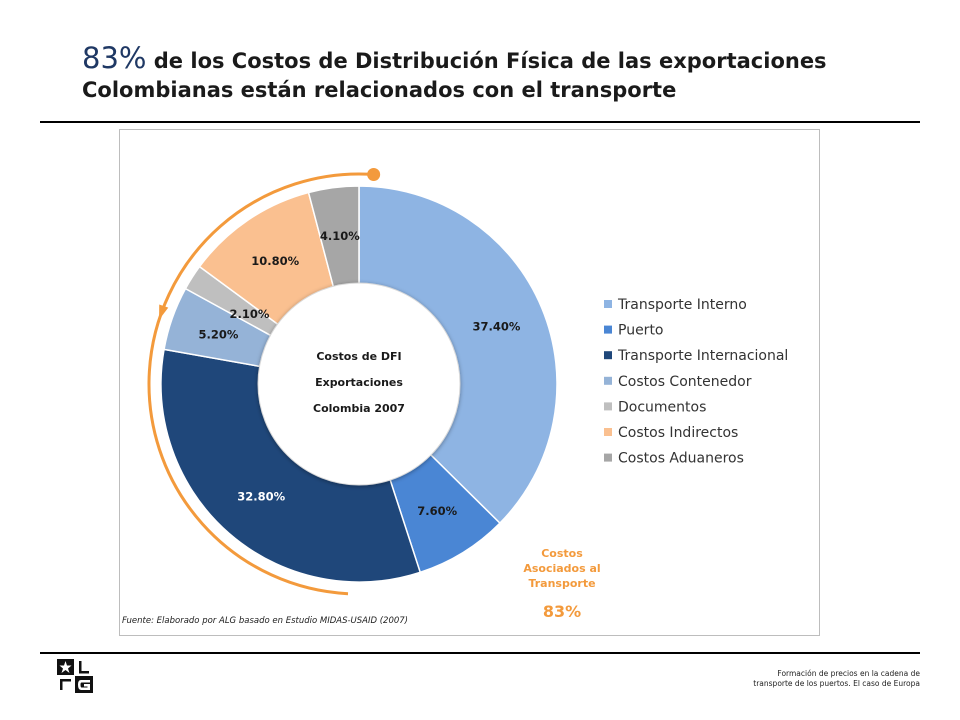  Describe the element at coordinates (497, 327) in the screenshot. I see `data-label-transporte-interno: 37.40%` at that location.